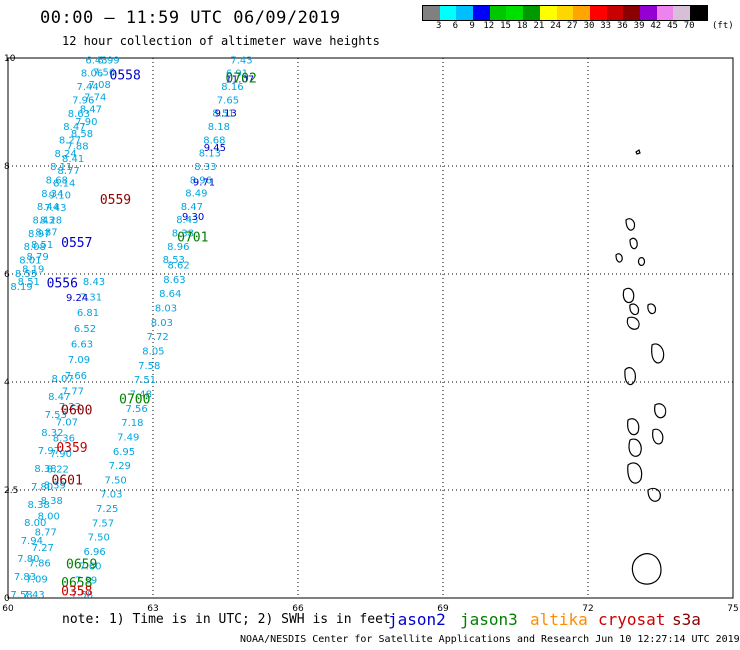 The width and height of the screenshot is (740, 650). I want to click on x-tick-label: 72, so click(587, 609).